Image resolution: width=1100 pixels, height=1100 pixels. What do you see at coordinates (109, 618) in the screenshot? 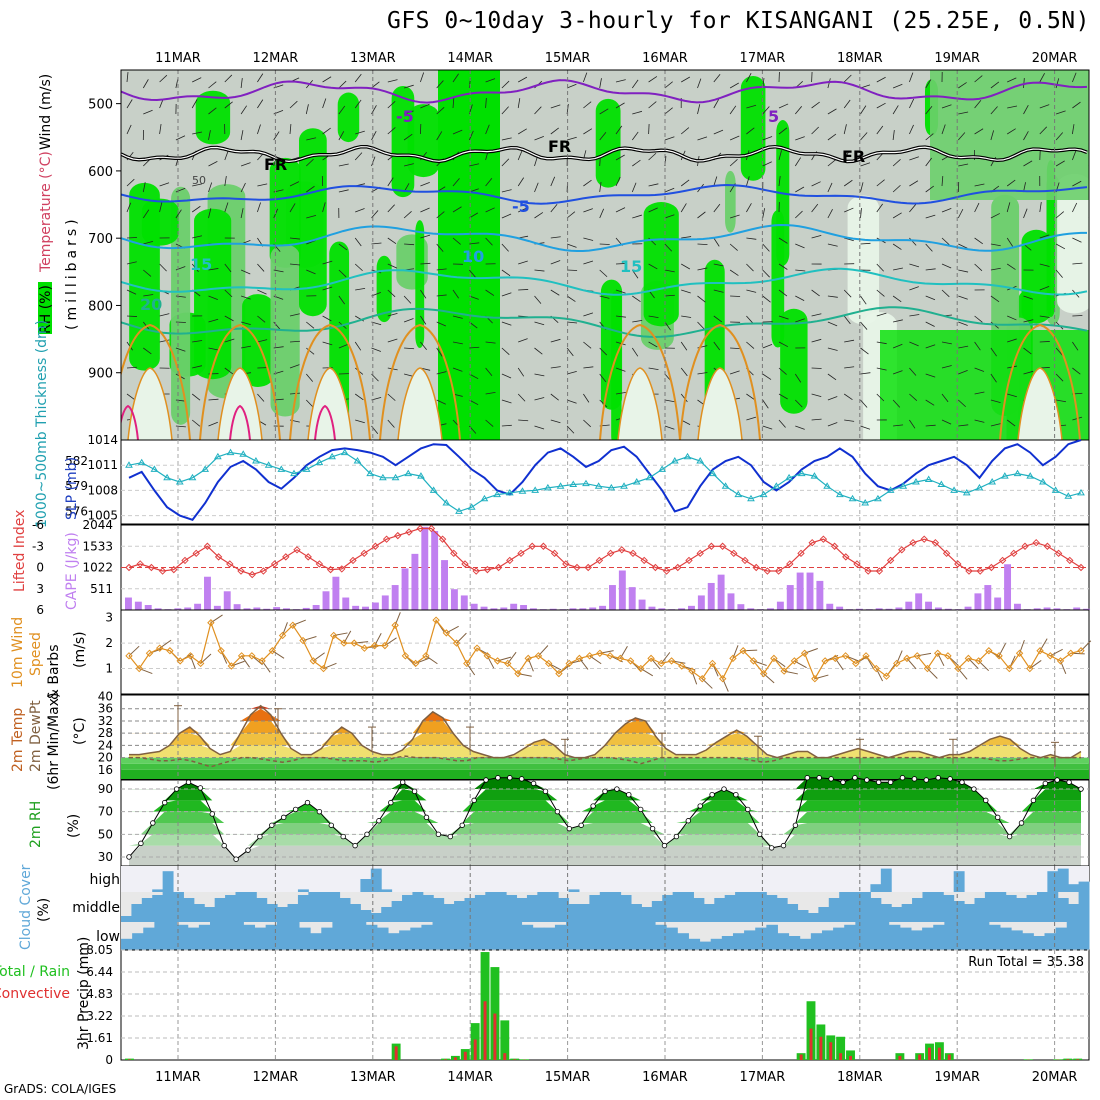
I see `wind-tick-label: 3` at bounding box center [109, 618].